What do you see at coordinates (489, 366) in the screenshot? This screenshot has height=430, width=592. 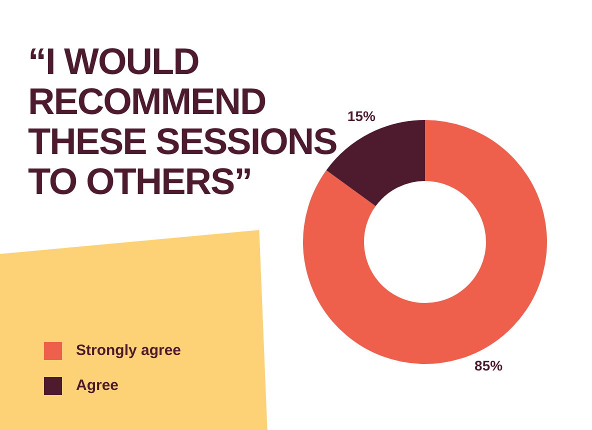 I see `data-label: 85%` at bounding box center [489, 366].